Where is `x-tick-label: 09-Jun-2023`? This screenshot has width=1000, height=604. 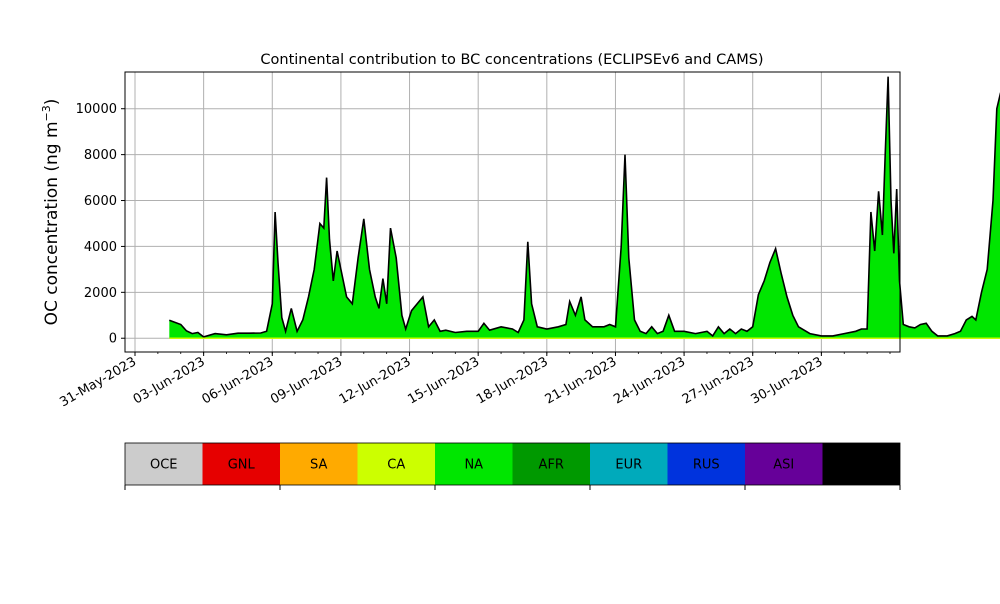
x-tick-label: 09-Jun-2023 is located at coordinates (306, 380).